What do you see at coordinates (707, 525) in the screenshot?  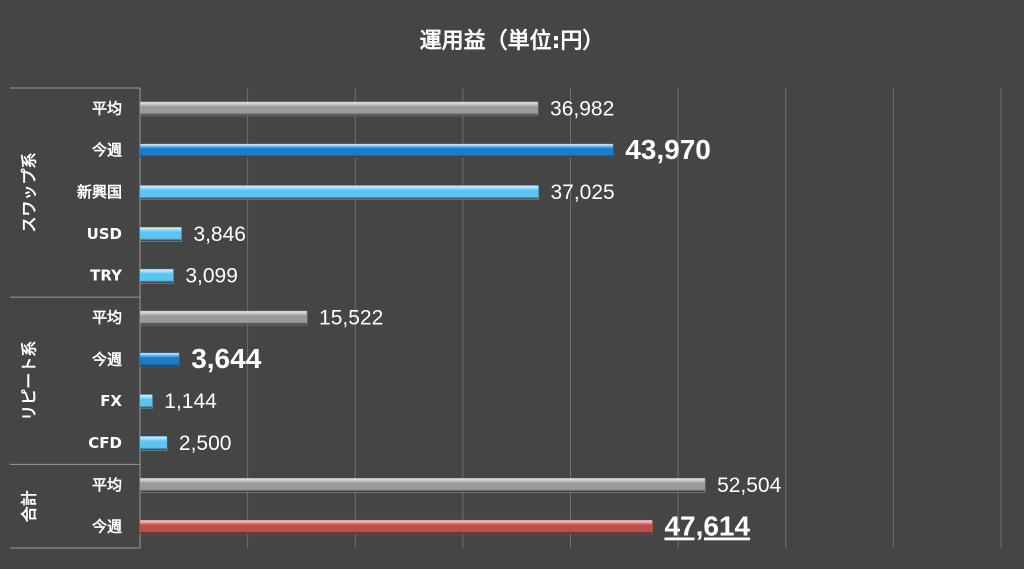 I see `value-label: 47,614` at bounding box center [707, 525].